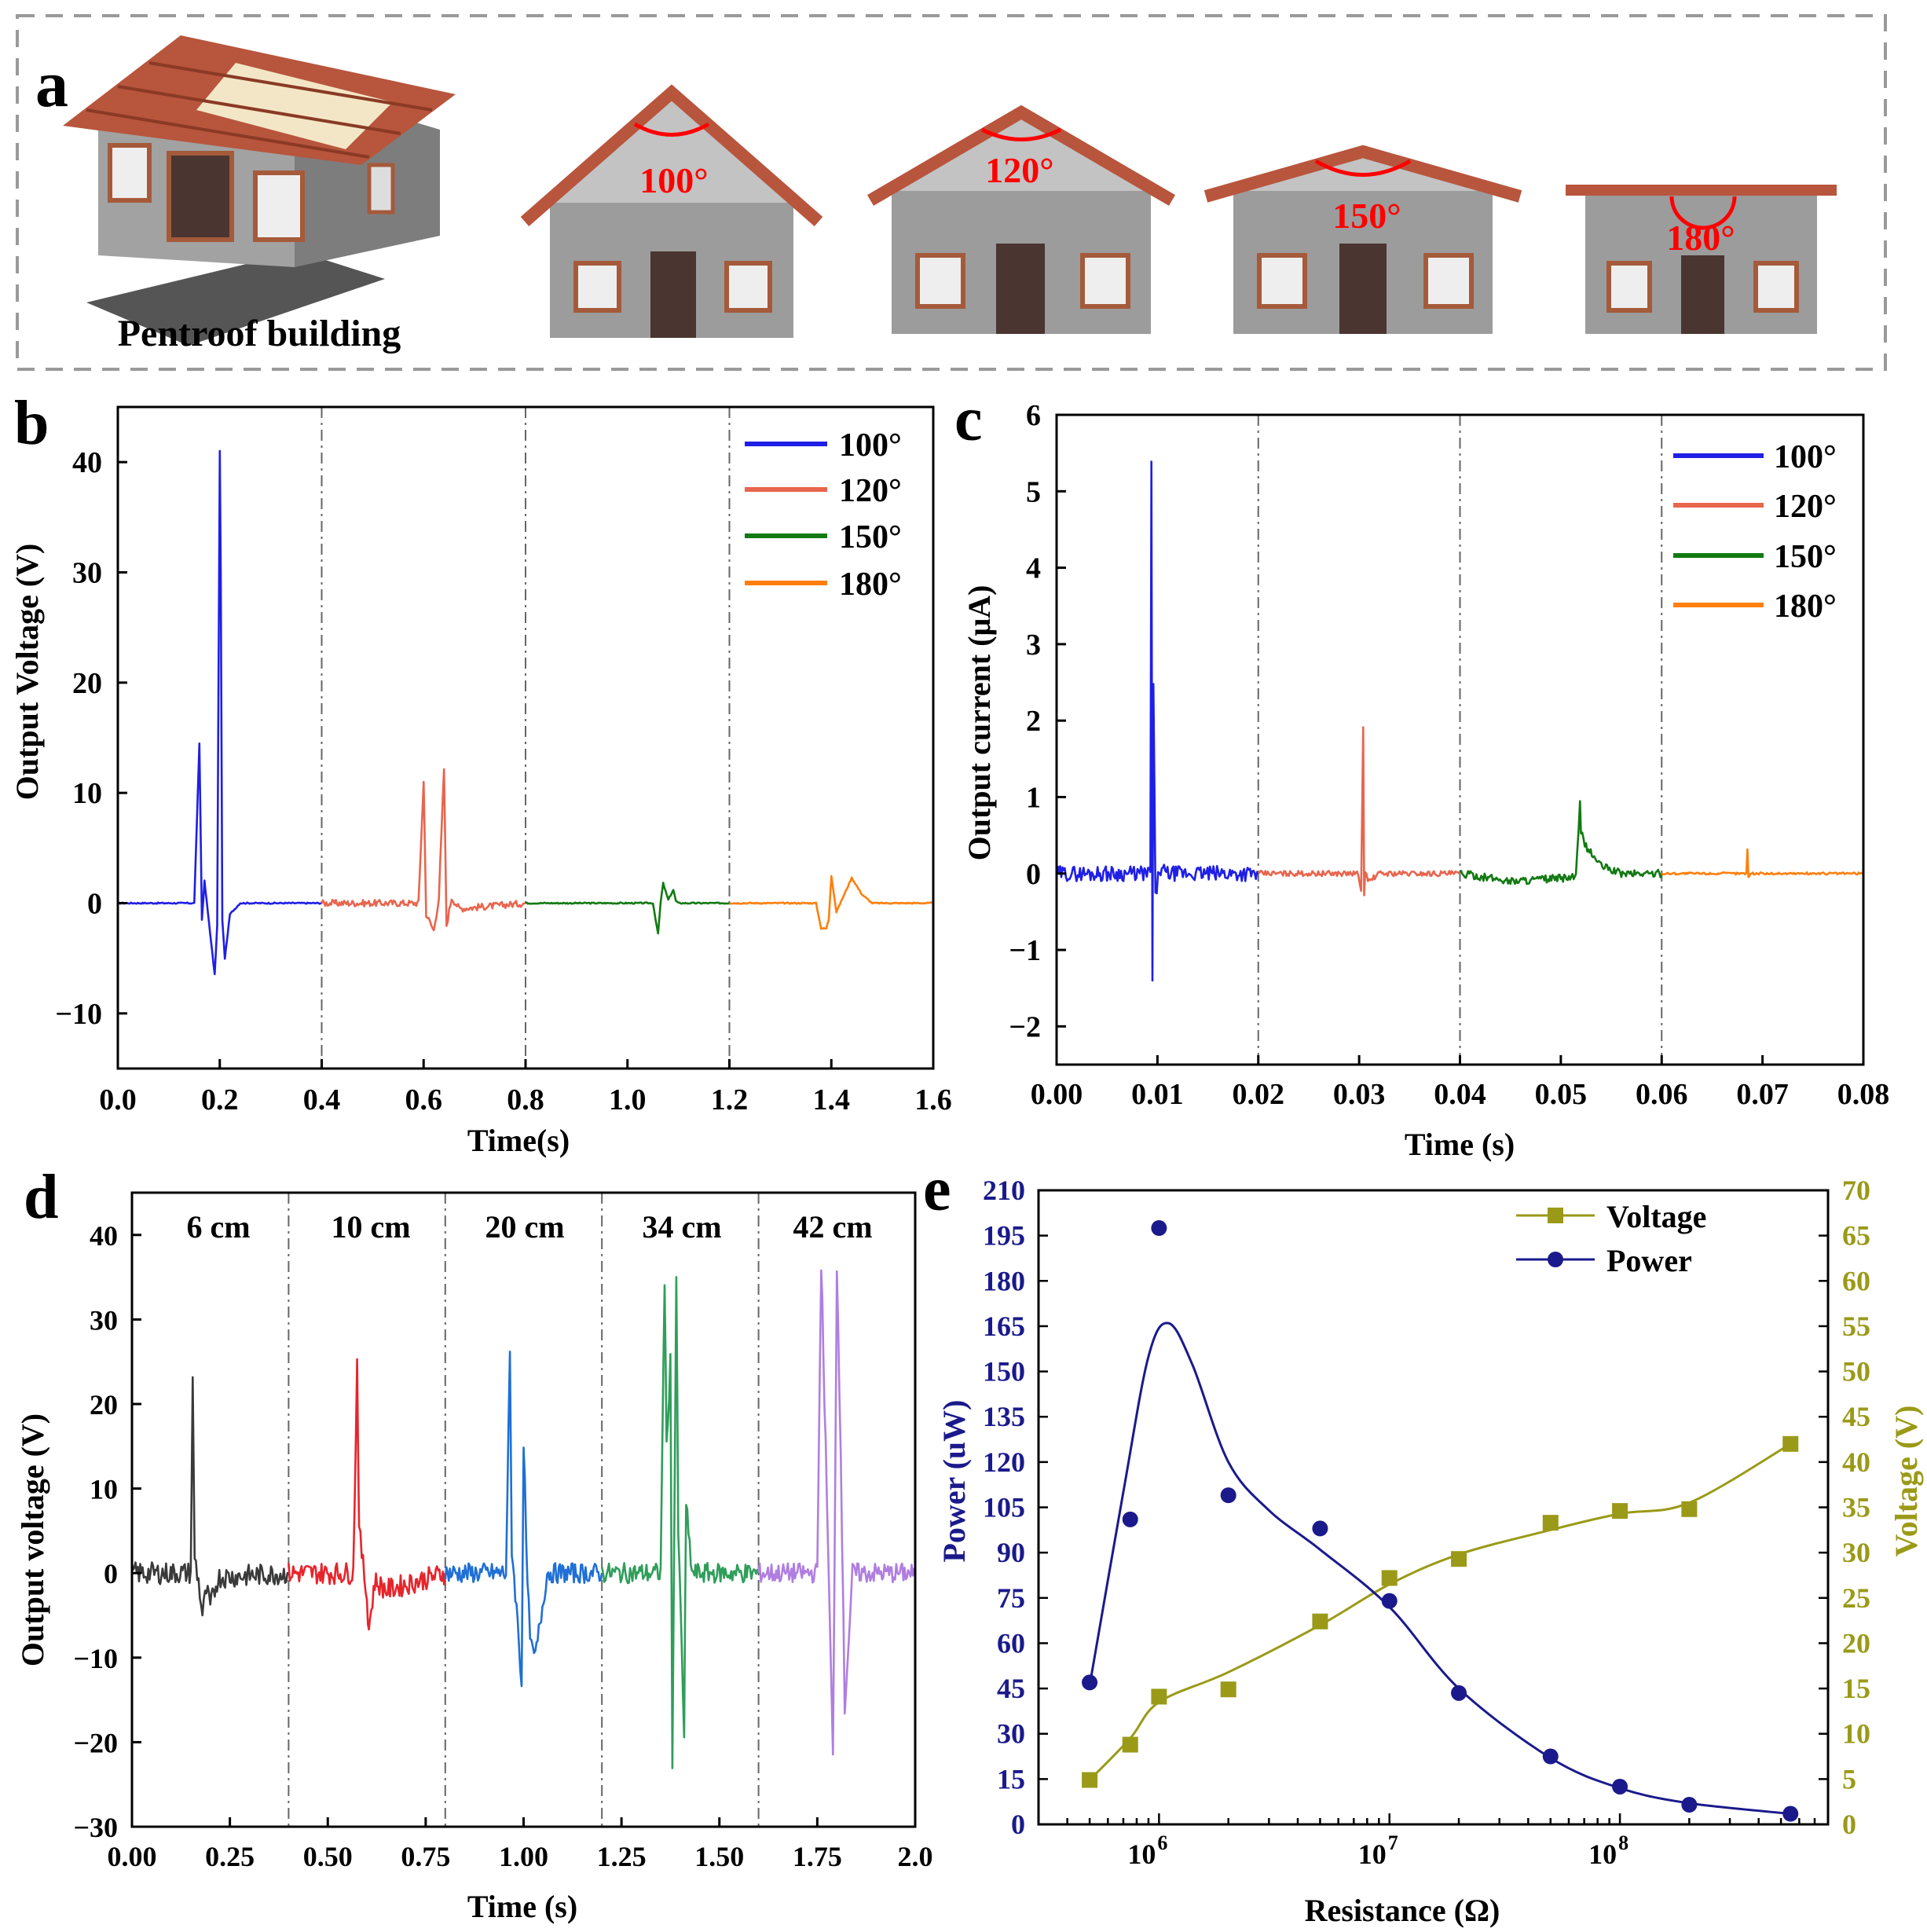  I want to click on legend-b-150: 150°, so click(870, 537).